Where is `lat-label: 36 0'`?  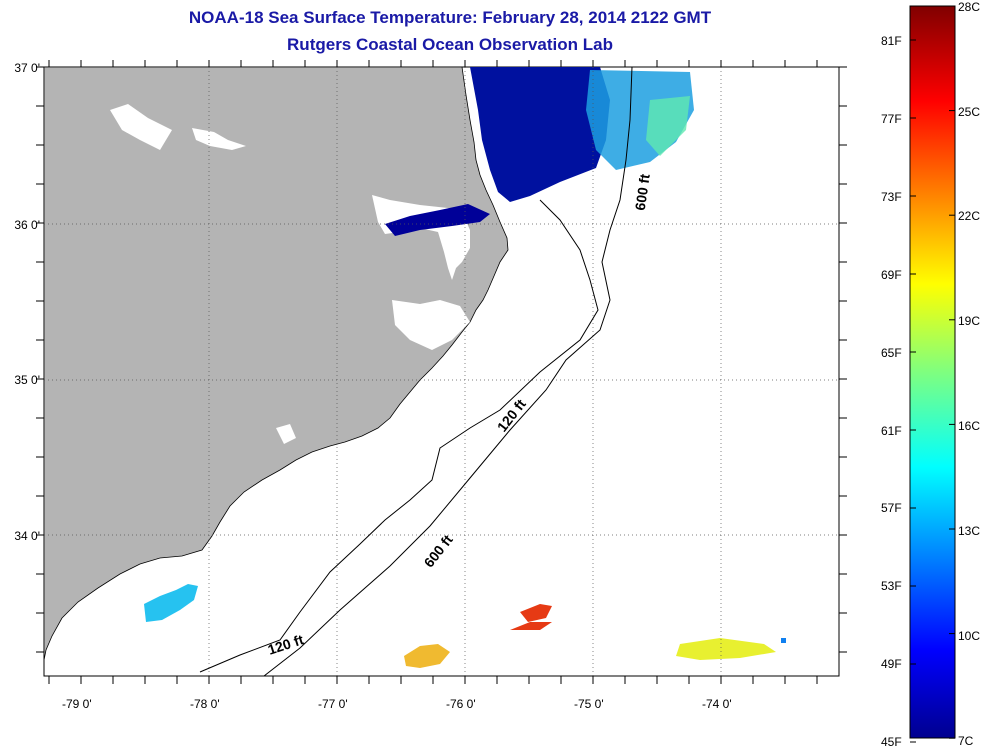
lat-label: 36 0' is located at coordinates (27, 225).